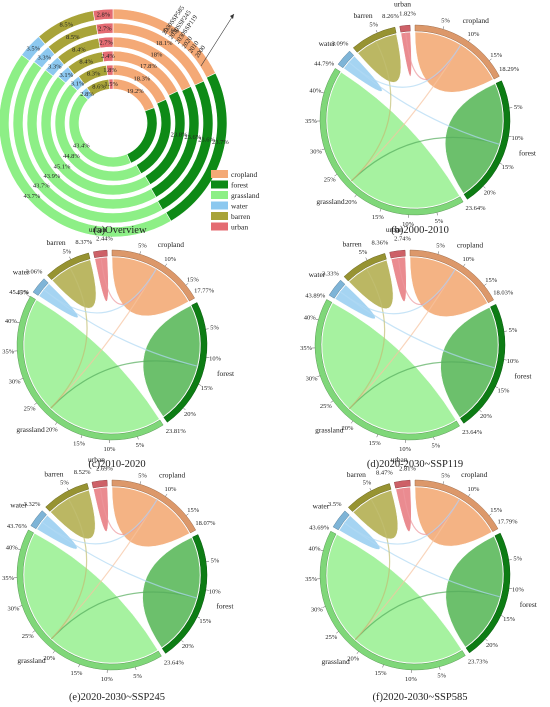 This screenshot has height=707, width=550. What do you see at coordinates (87, 94) in the screenshot?
I see `ring-value-label: 2.8%` at bounding box center [87, 94].